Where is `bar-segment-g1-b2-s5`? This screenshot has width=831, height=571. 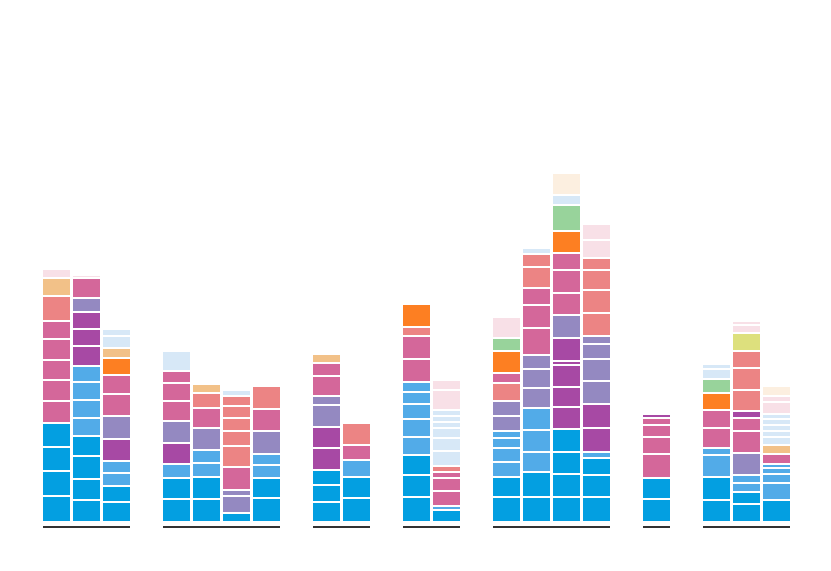
bar-segment-g1-b2-s5 is located at coordinates (86, 427).